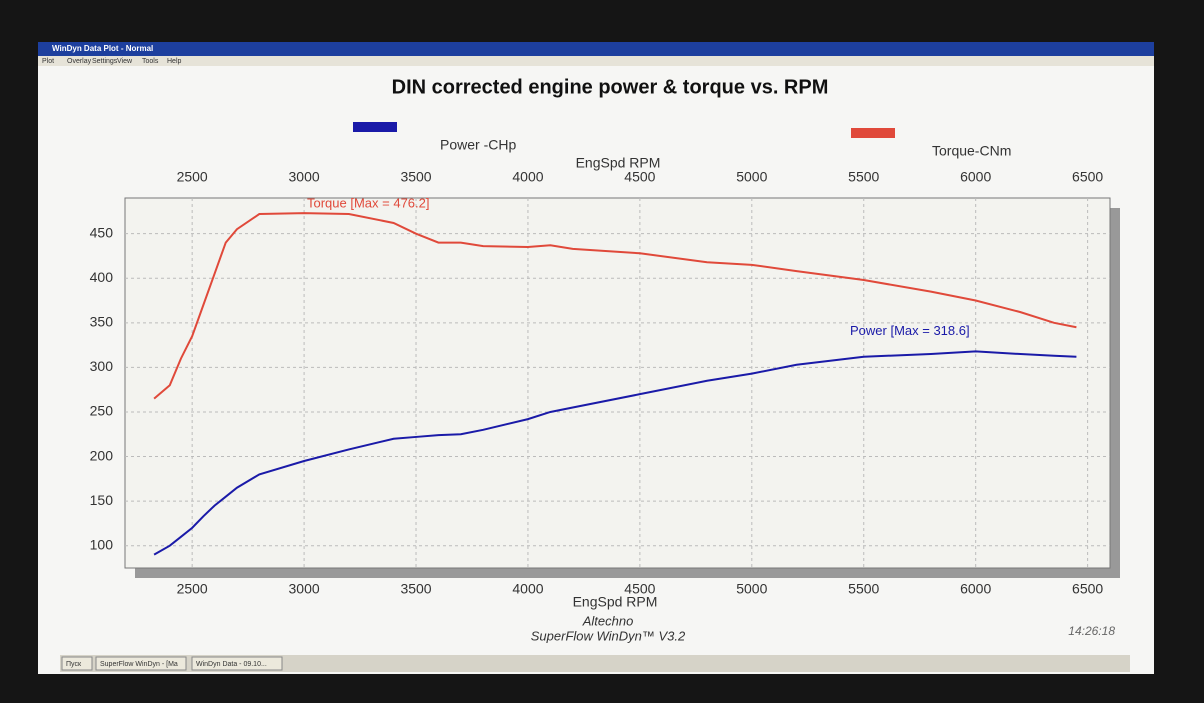  Describe the element at coordinates (74, 664) in the screenshot. I see `taskbar-label: Пуск` at that location.